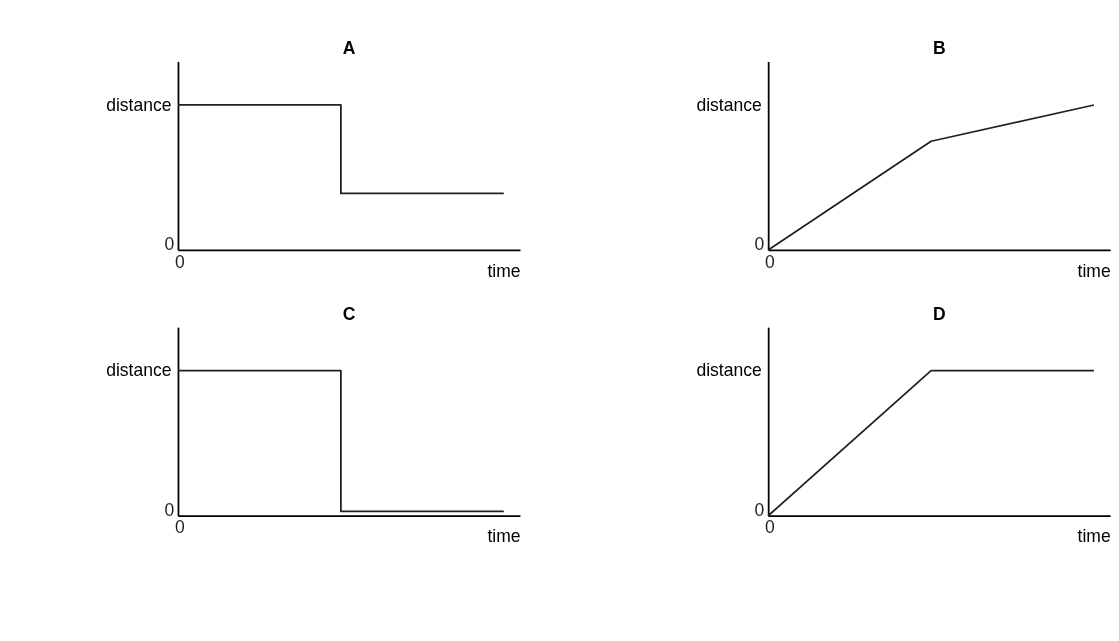  What do you see at coordinates (939, 314) in the screenshot?
I see `chart-title: D` at bounding box center [939, 314].